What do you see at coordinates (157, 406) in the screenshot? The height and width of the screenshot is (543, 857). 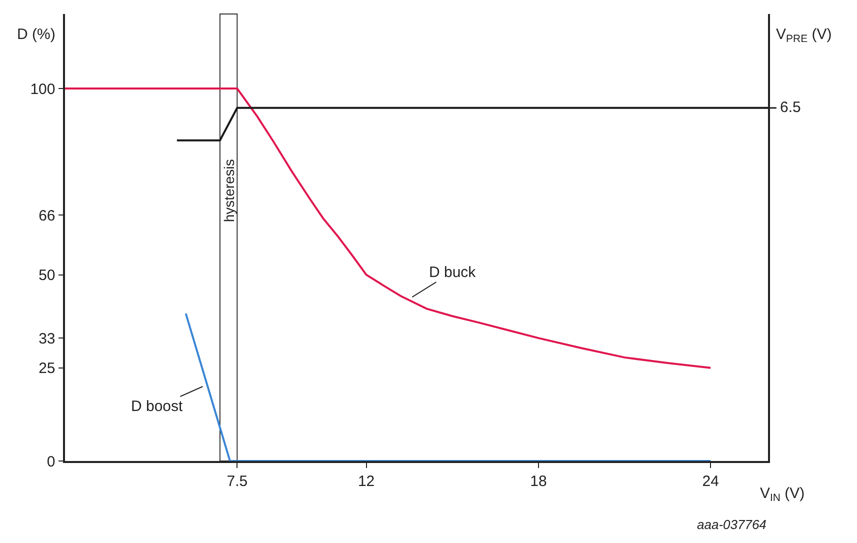 I see `annotation: D boost` at bounding box center [157, 406].